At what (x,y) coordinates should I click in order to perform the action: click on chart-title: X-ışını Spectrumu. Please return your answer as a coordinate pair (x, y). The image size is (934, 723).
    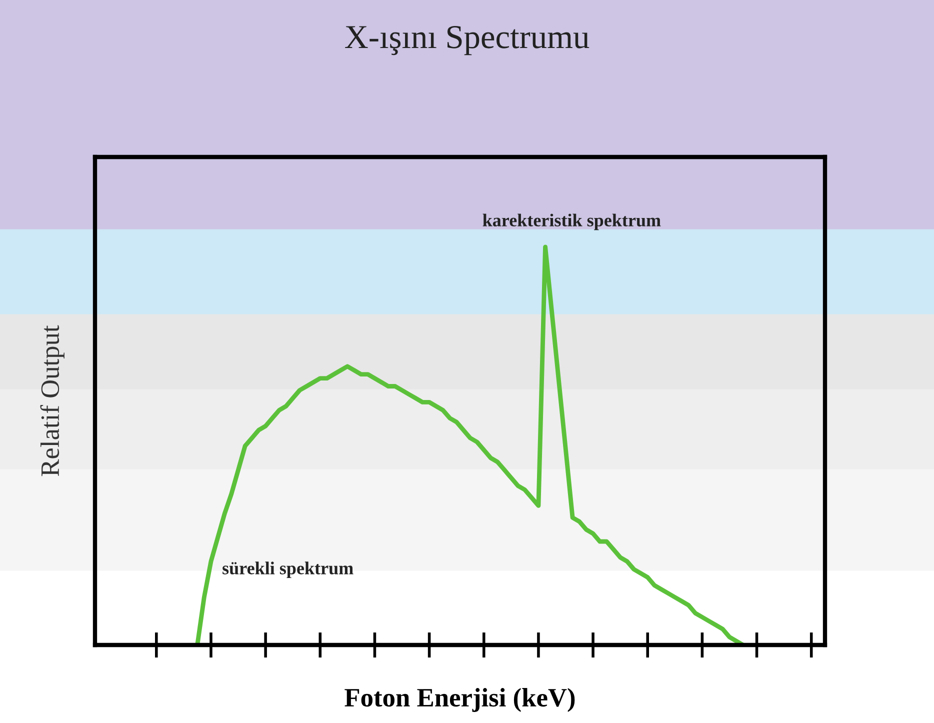
    Looking at the image, I should click on (467, 41).